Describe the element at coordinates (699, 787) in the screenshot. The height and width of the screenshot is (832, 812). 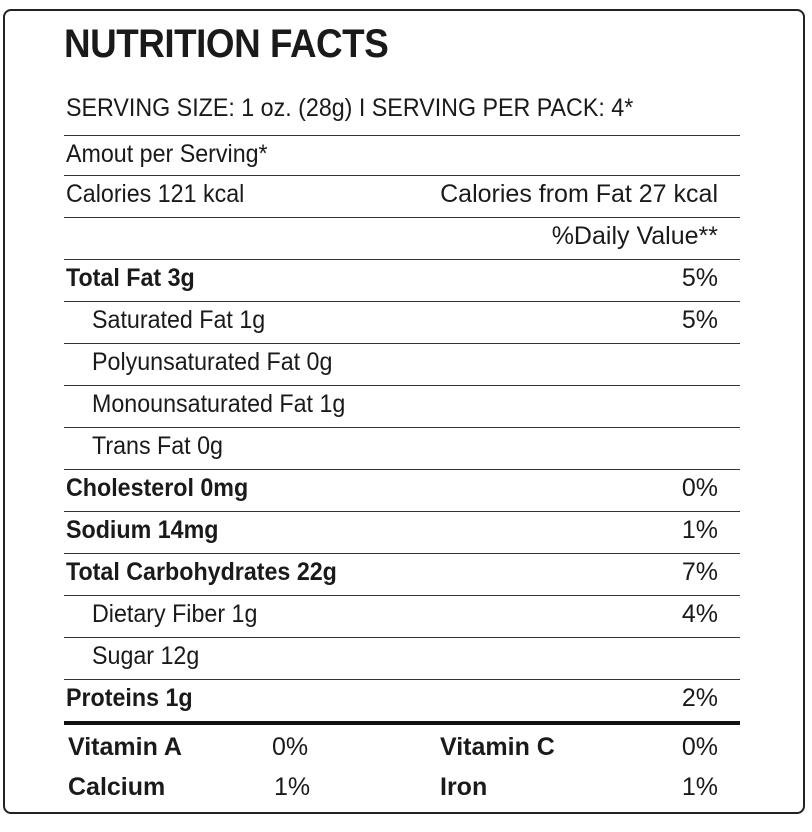
I see `iron-value: 1%` at that location.